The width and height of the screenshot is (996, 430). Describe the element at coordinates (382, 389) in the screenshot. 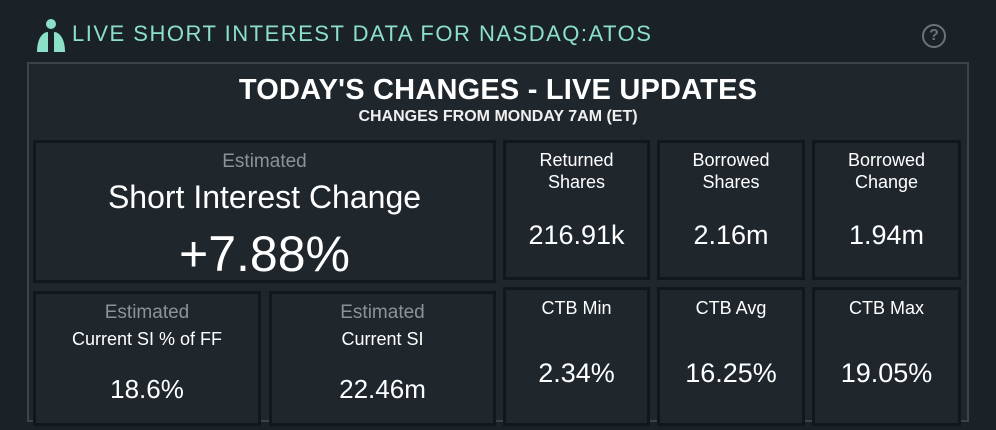

I see `current-si-value: 22.46m` at that location.